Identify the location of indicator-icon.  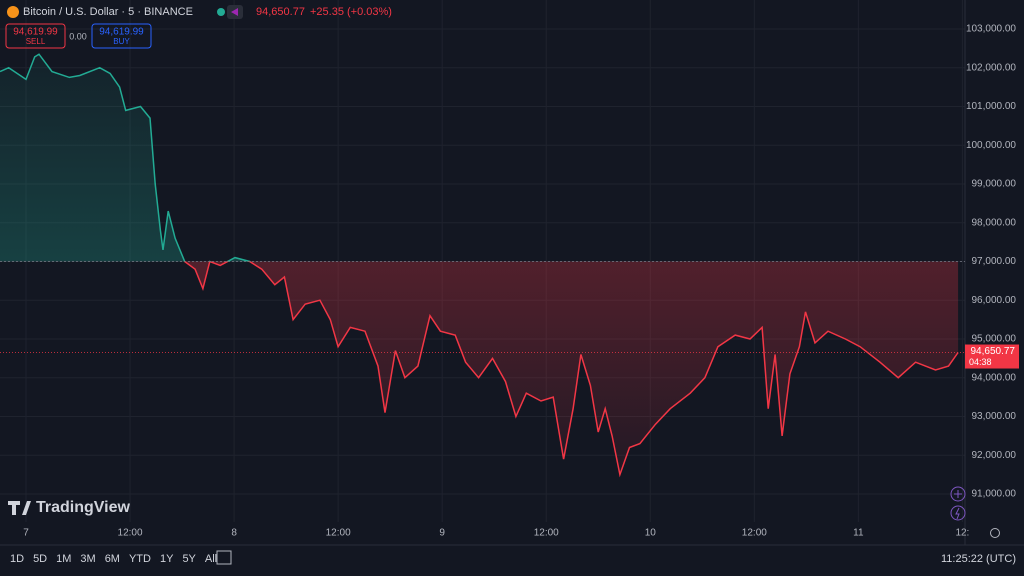
(234, 12).